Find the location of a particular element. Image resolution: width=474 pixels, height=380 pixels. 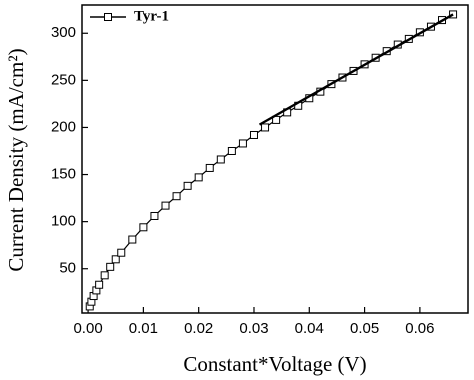

y-tick-label: 100 is located at coordinates (63, 221).